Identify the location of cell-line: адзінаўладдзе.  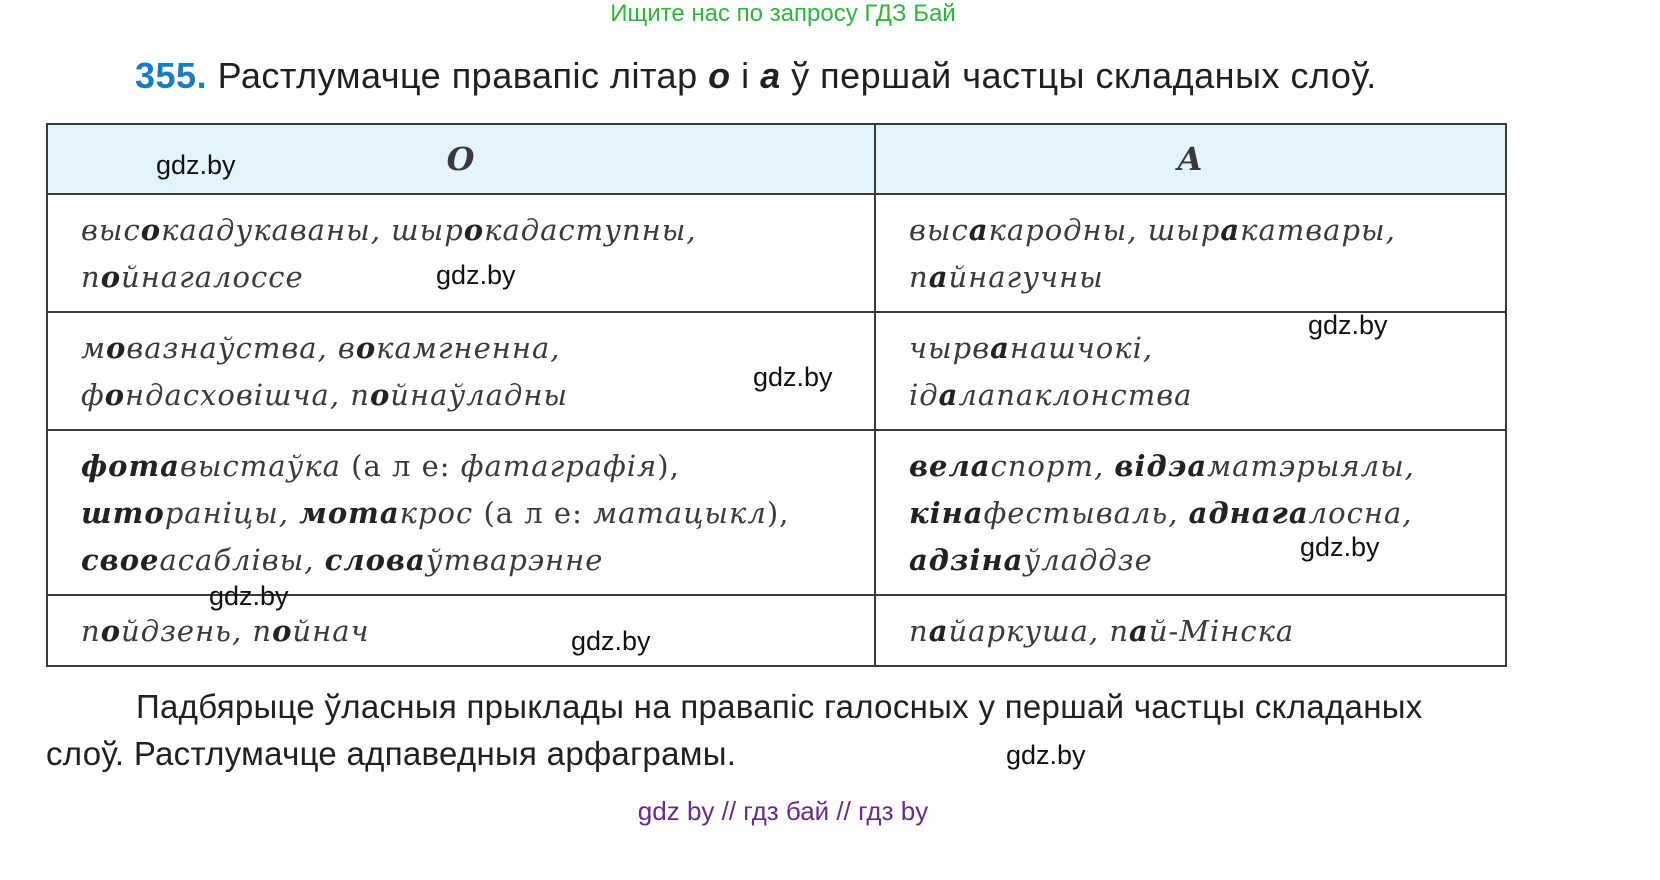
(1190, 560).